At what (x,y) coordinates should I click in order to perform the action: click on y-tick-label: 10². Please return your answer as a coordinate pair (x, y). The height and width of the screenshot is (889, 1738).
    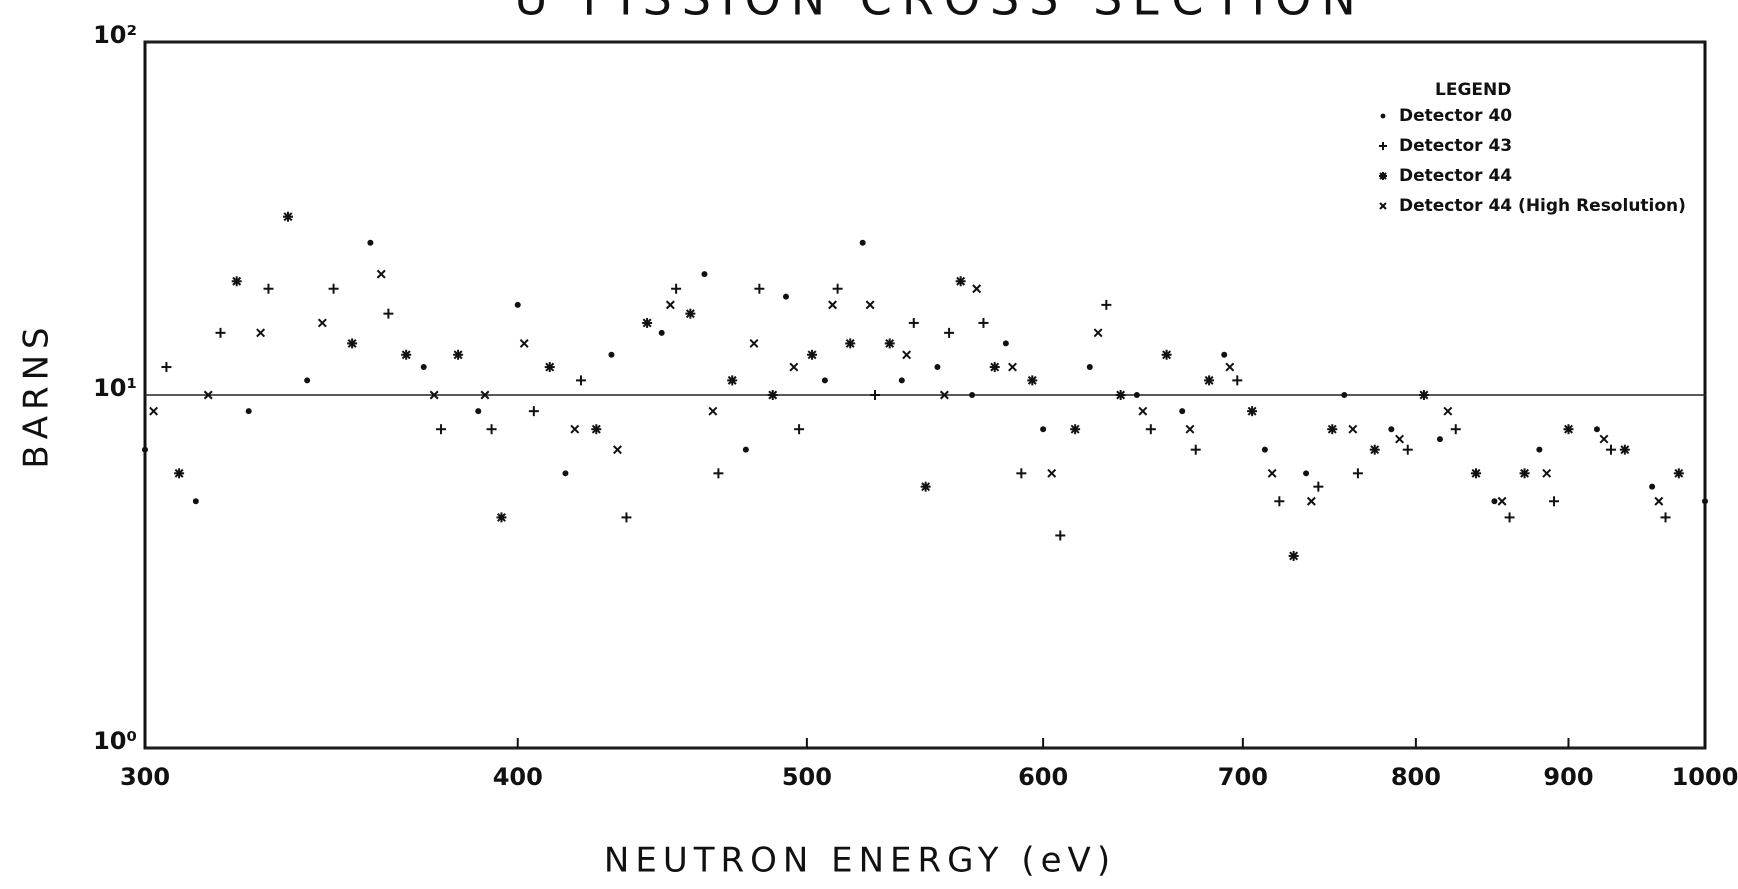
    Looking at the image, I should click on (115, 35).